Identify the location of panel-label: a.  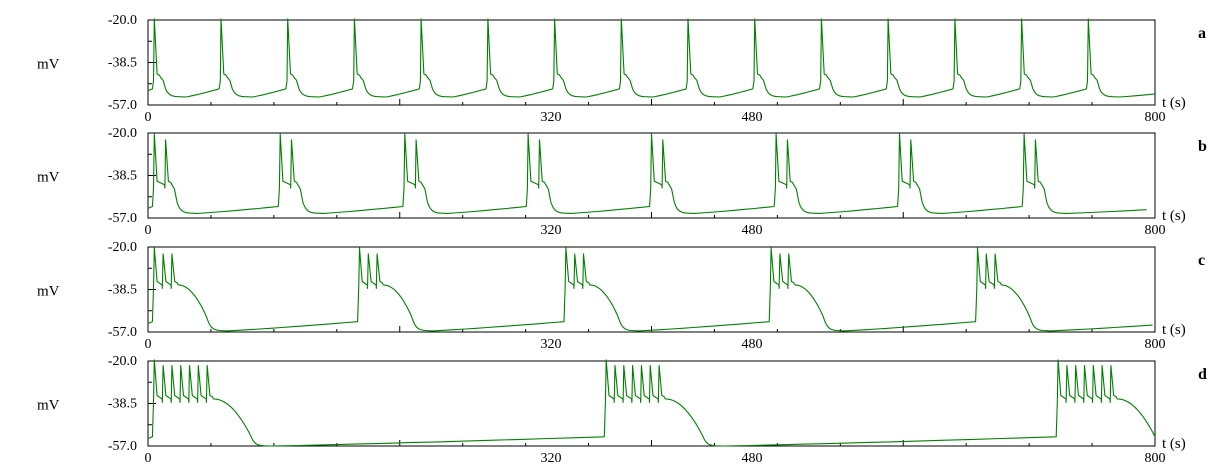
(1202, 33).